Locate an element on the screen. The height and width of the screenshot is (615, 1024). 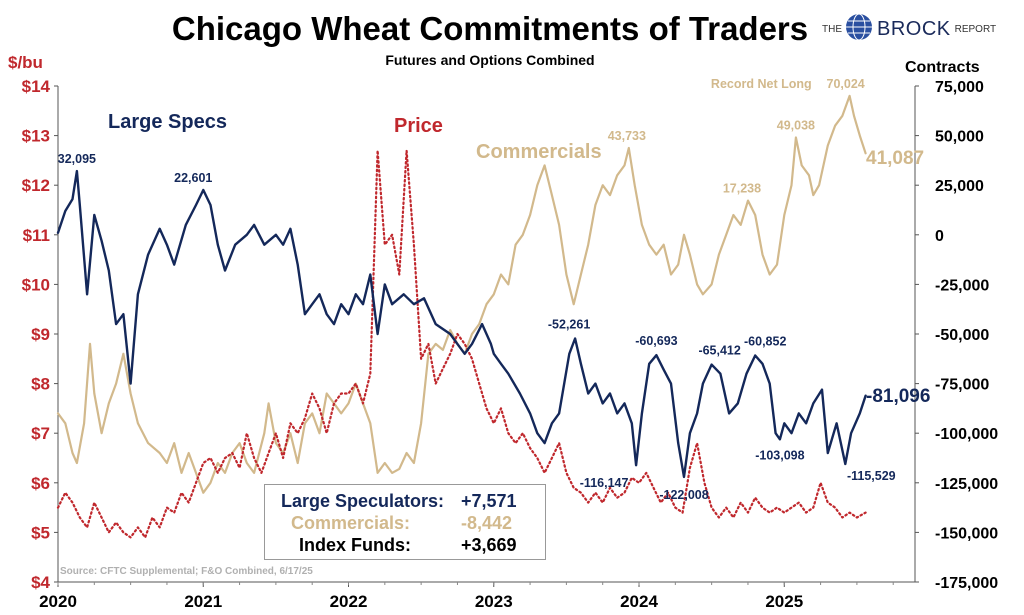
commercials-data-label: 49,038 is located at coordinates (796, 126).